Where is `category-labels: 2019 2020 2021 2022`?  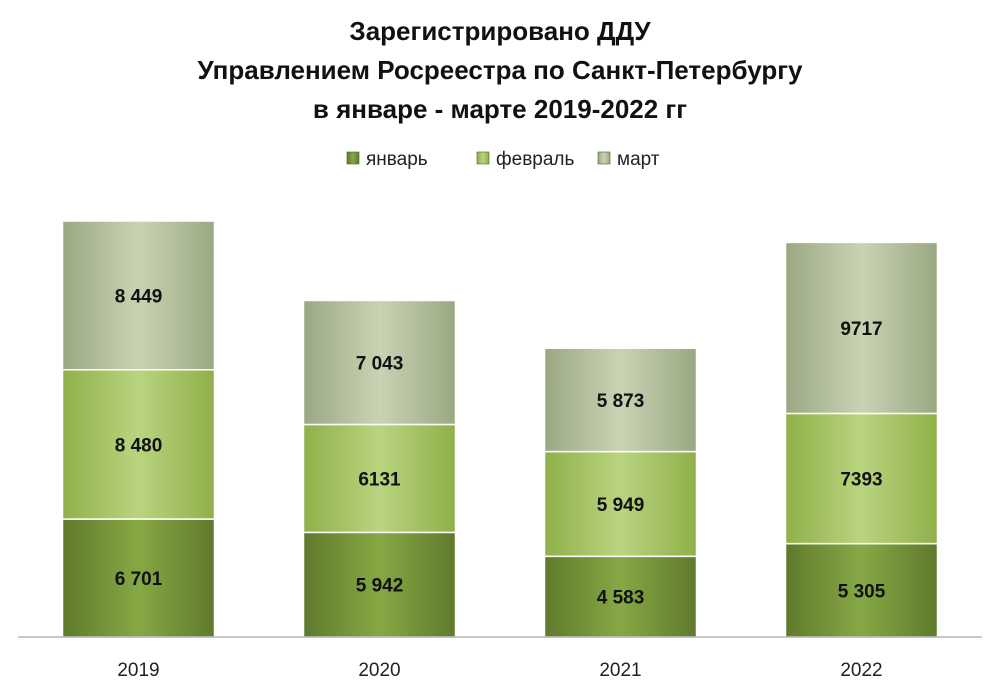
category-labels: 2019 2020 2021 2022 is located at coordinates (499, 670).